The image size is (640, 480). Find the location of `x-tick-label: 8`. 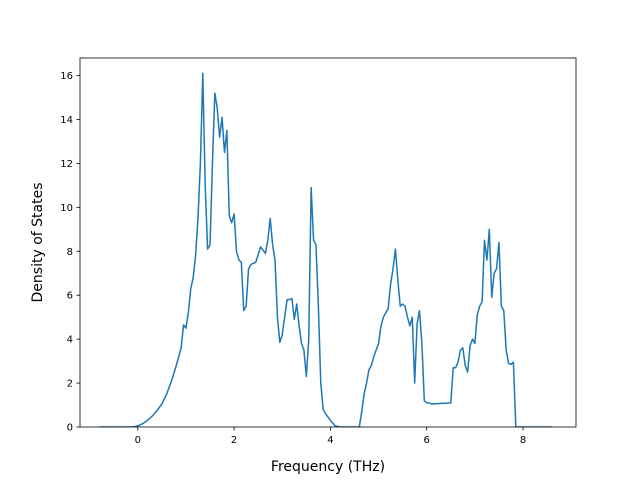

x-tick-label: 8 is located at coordinates (523, 440).